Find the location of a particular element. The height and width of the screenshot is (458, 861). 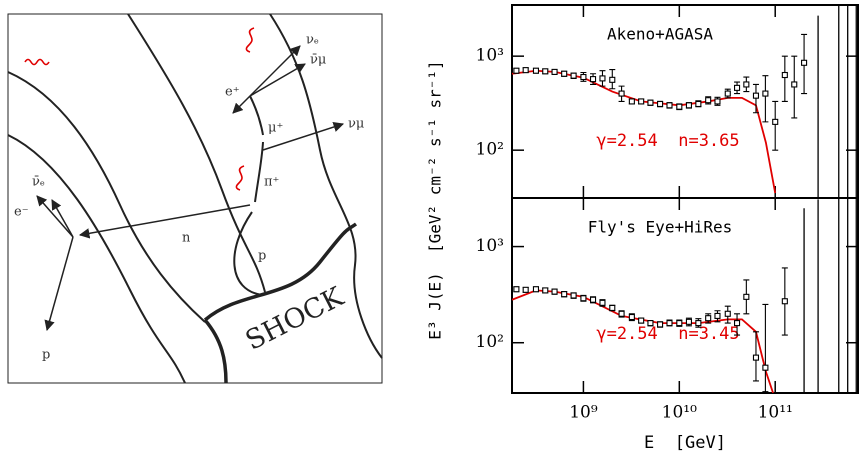

panel-title: Fly's Eye+HiRes is located at coordinates (660, 227).